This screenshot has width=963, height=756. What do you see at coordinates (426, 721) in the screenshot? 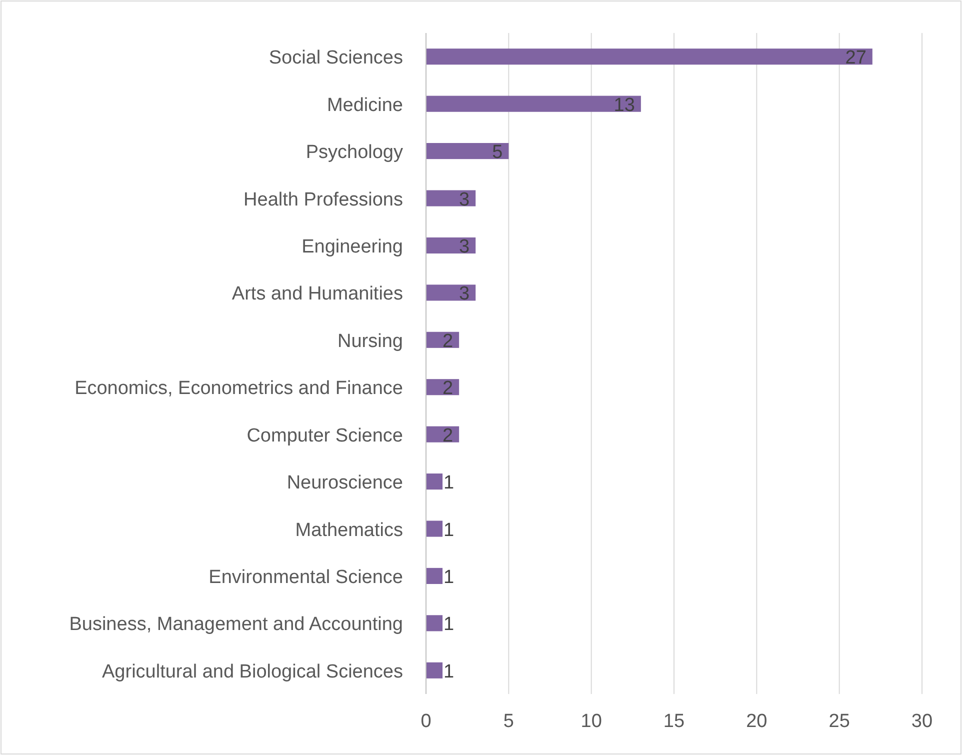
I see `x-tick-label: 0` at bounding box center [426, 721].